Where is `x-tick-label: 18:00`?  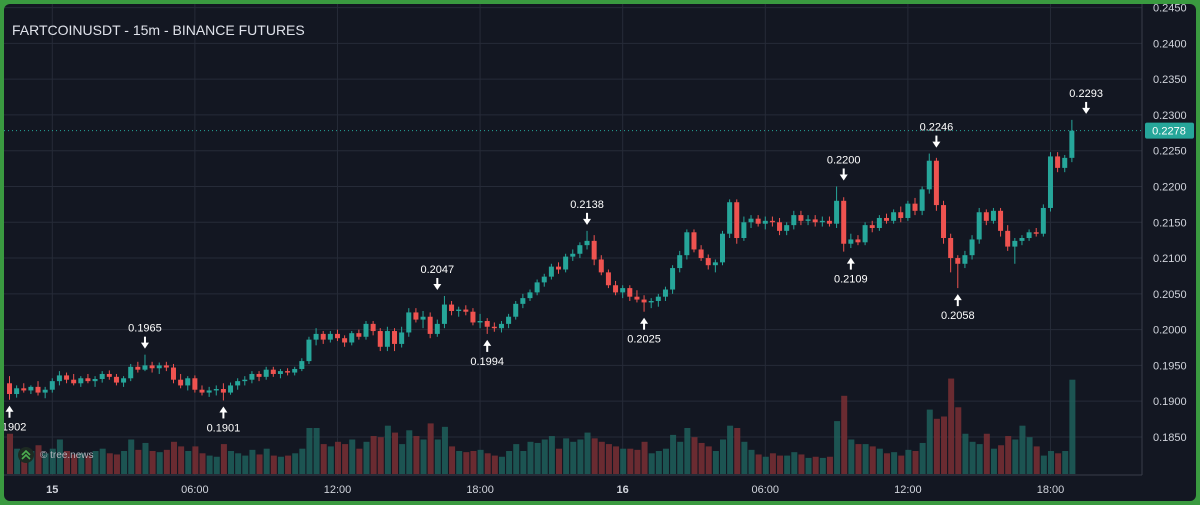 x-tick-label: 18:00 is located at coordinates (1051, 490).